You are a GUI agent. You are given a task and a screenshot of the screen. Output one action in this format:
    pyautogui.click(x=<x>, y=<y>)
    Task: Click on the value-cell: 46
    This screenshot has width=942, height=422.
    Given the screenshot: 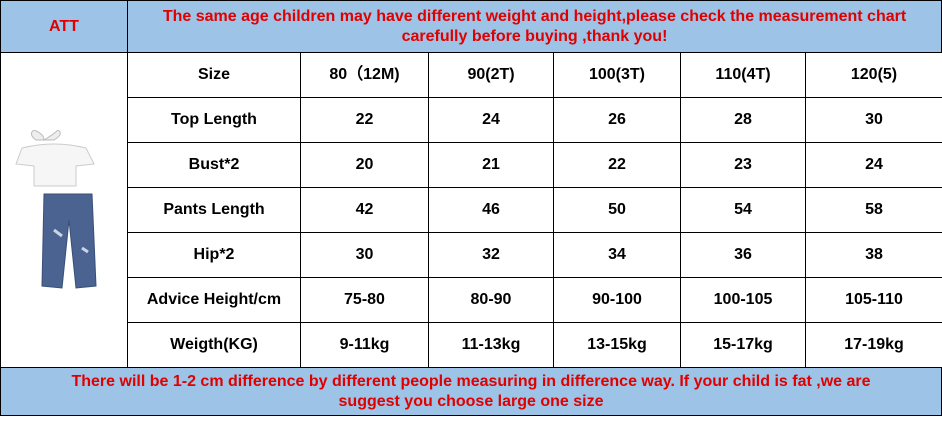 What is the action you would take?
    pyautogui.click(x=491, y=210)
    